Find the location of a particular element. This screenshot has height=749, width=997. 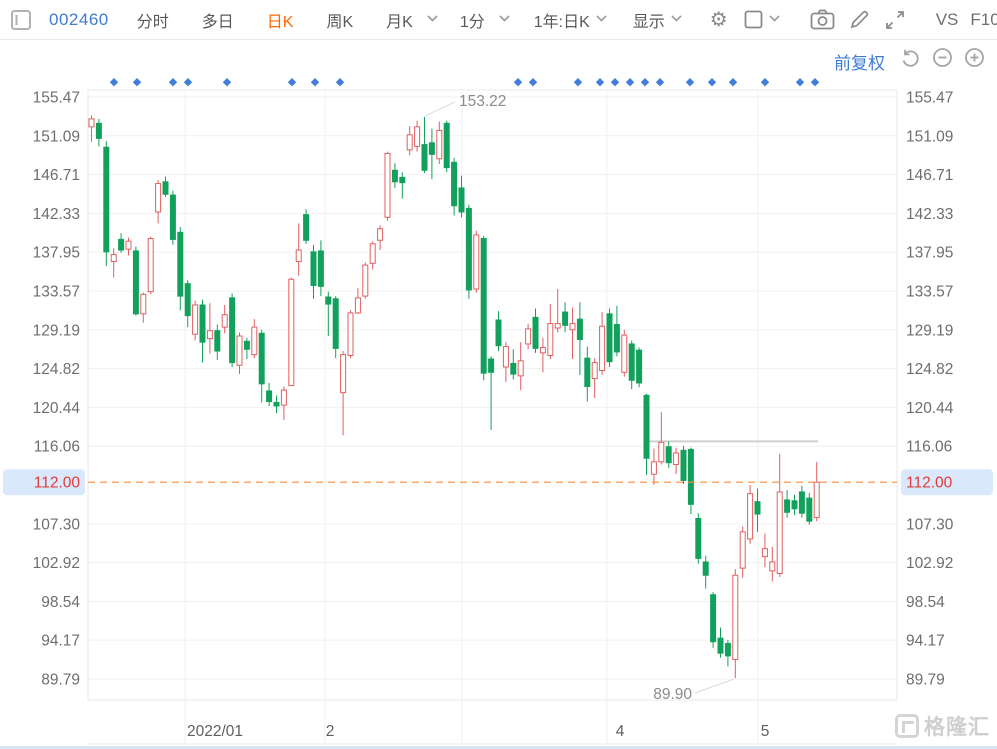

stock-code: 002460 is located at coordinates (79, 19).